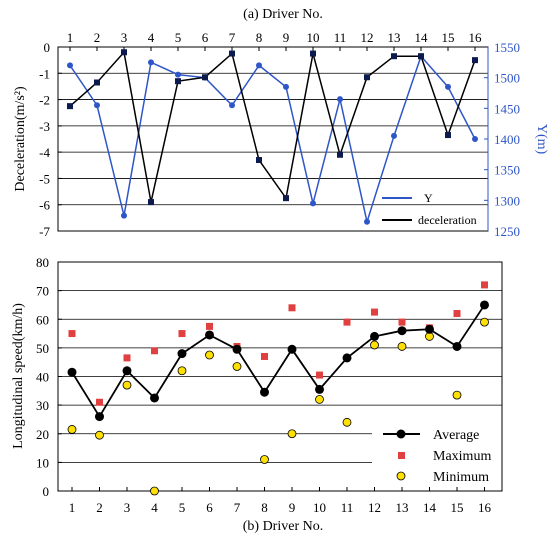 Image resolution: width=550 pixels, height=541 pixels. I want to click on chart-a-x-tick-label: 7, so click(232, 37).